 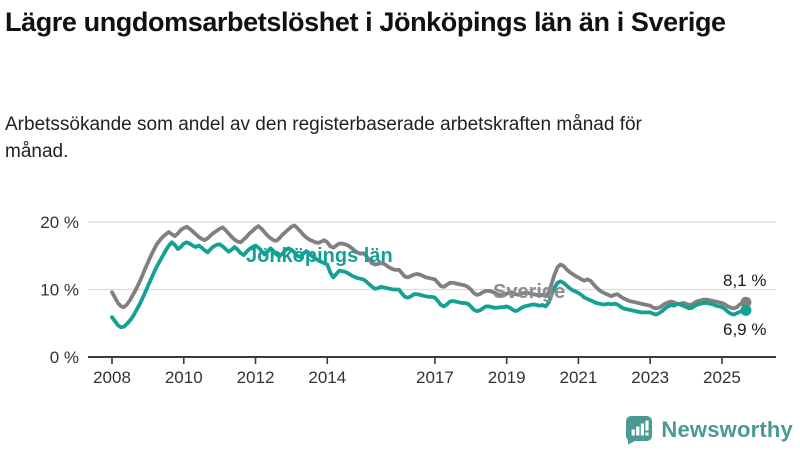 I want to click on bar-chart-speech-bubble-icon, so click(x=639, y=430).